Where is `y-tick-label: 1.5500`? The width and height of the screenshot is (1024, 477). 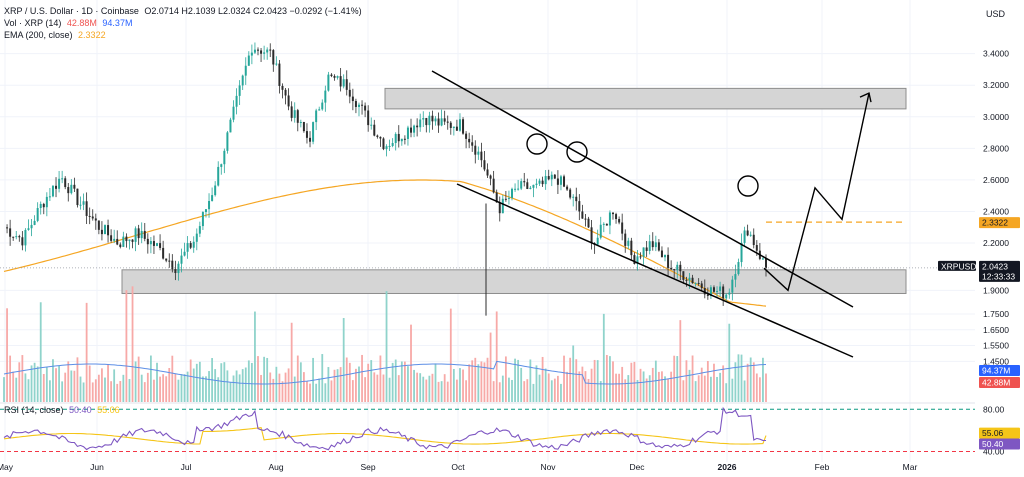 y-tick-label: 1.5500 is located at coordinates (996, 346).